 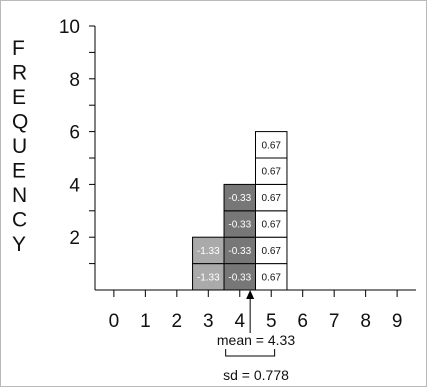 What do you see at coordinates (19, 195) in the screenshot?
I see `y-axis-label-letter: N` at bounding box center [19, 195].